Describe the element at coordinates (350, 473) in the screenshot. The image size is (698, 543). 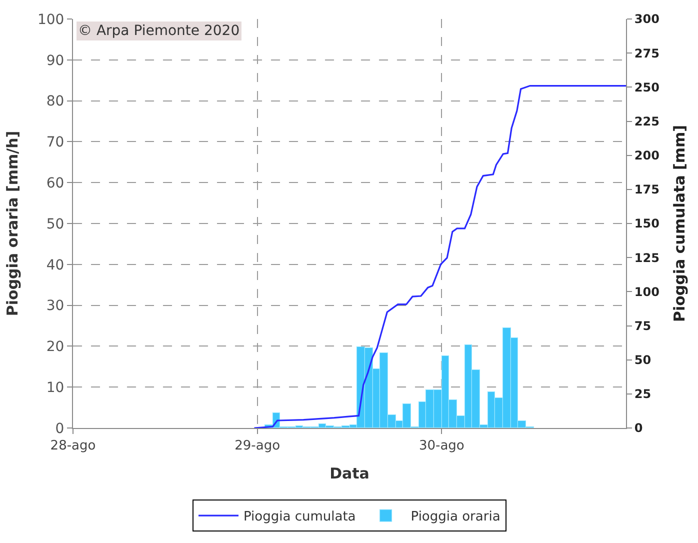
I see `x-axis-title: Data` at that location.